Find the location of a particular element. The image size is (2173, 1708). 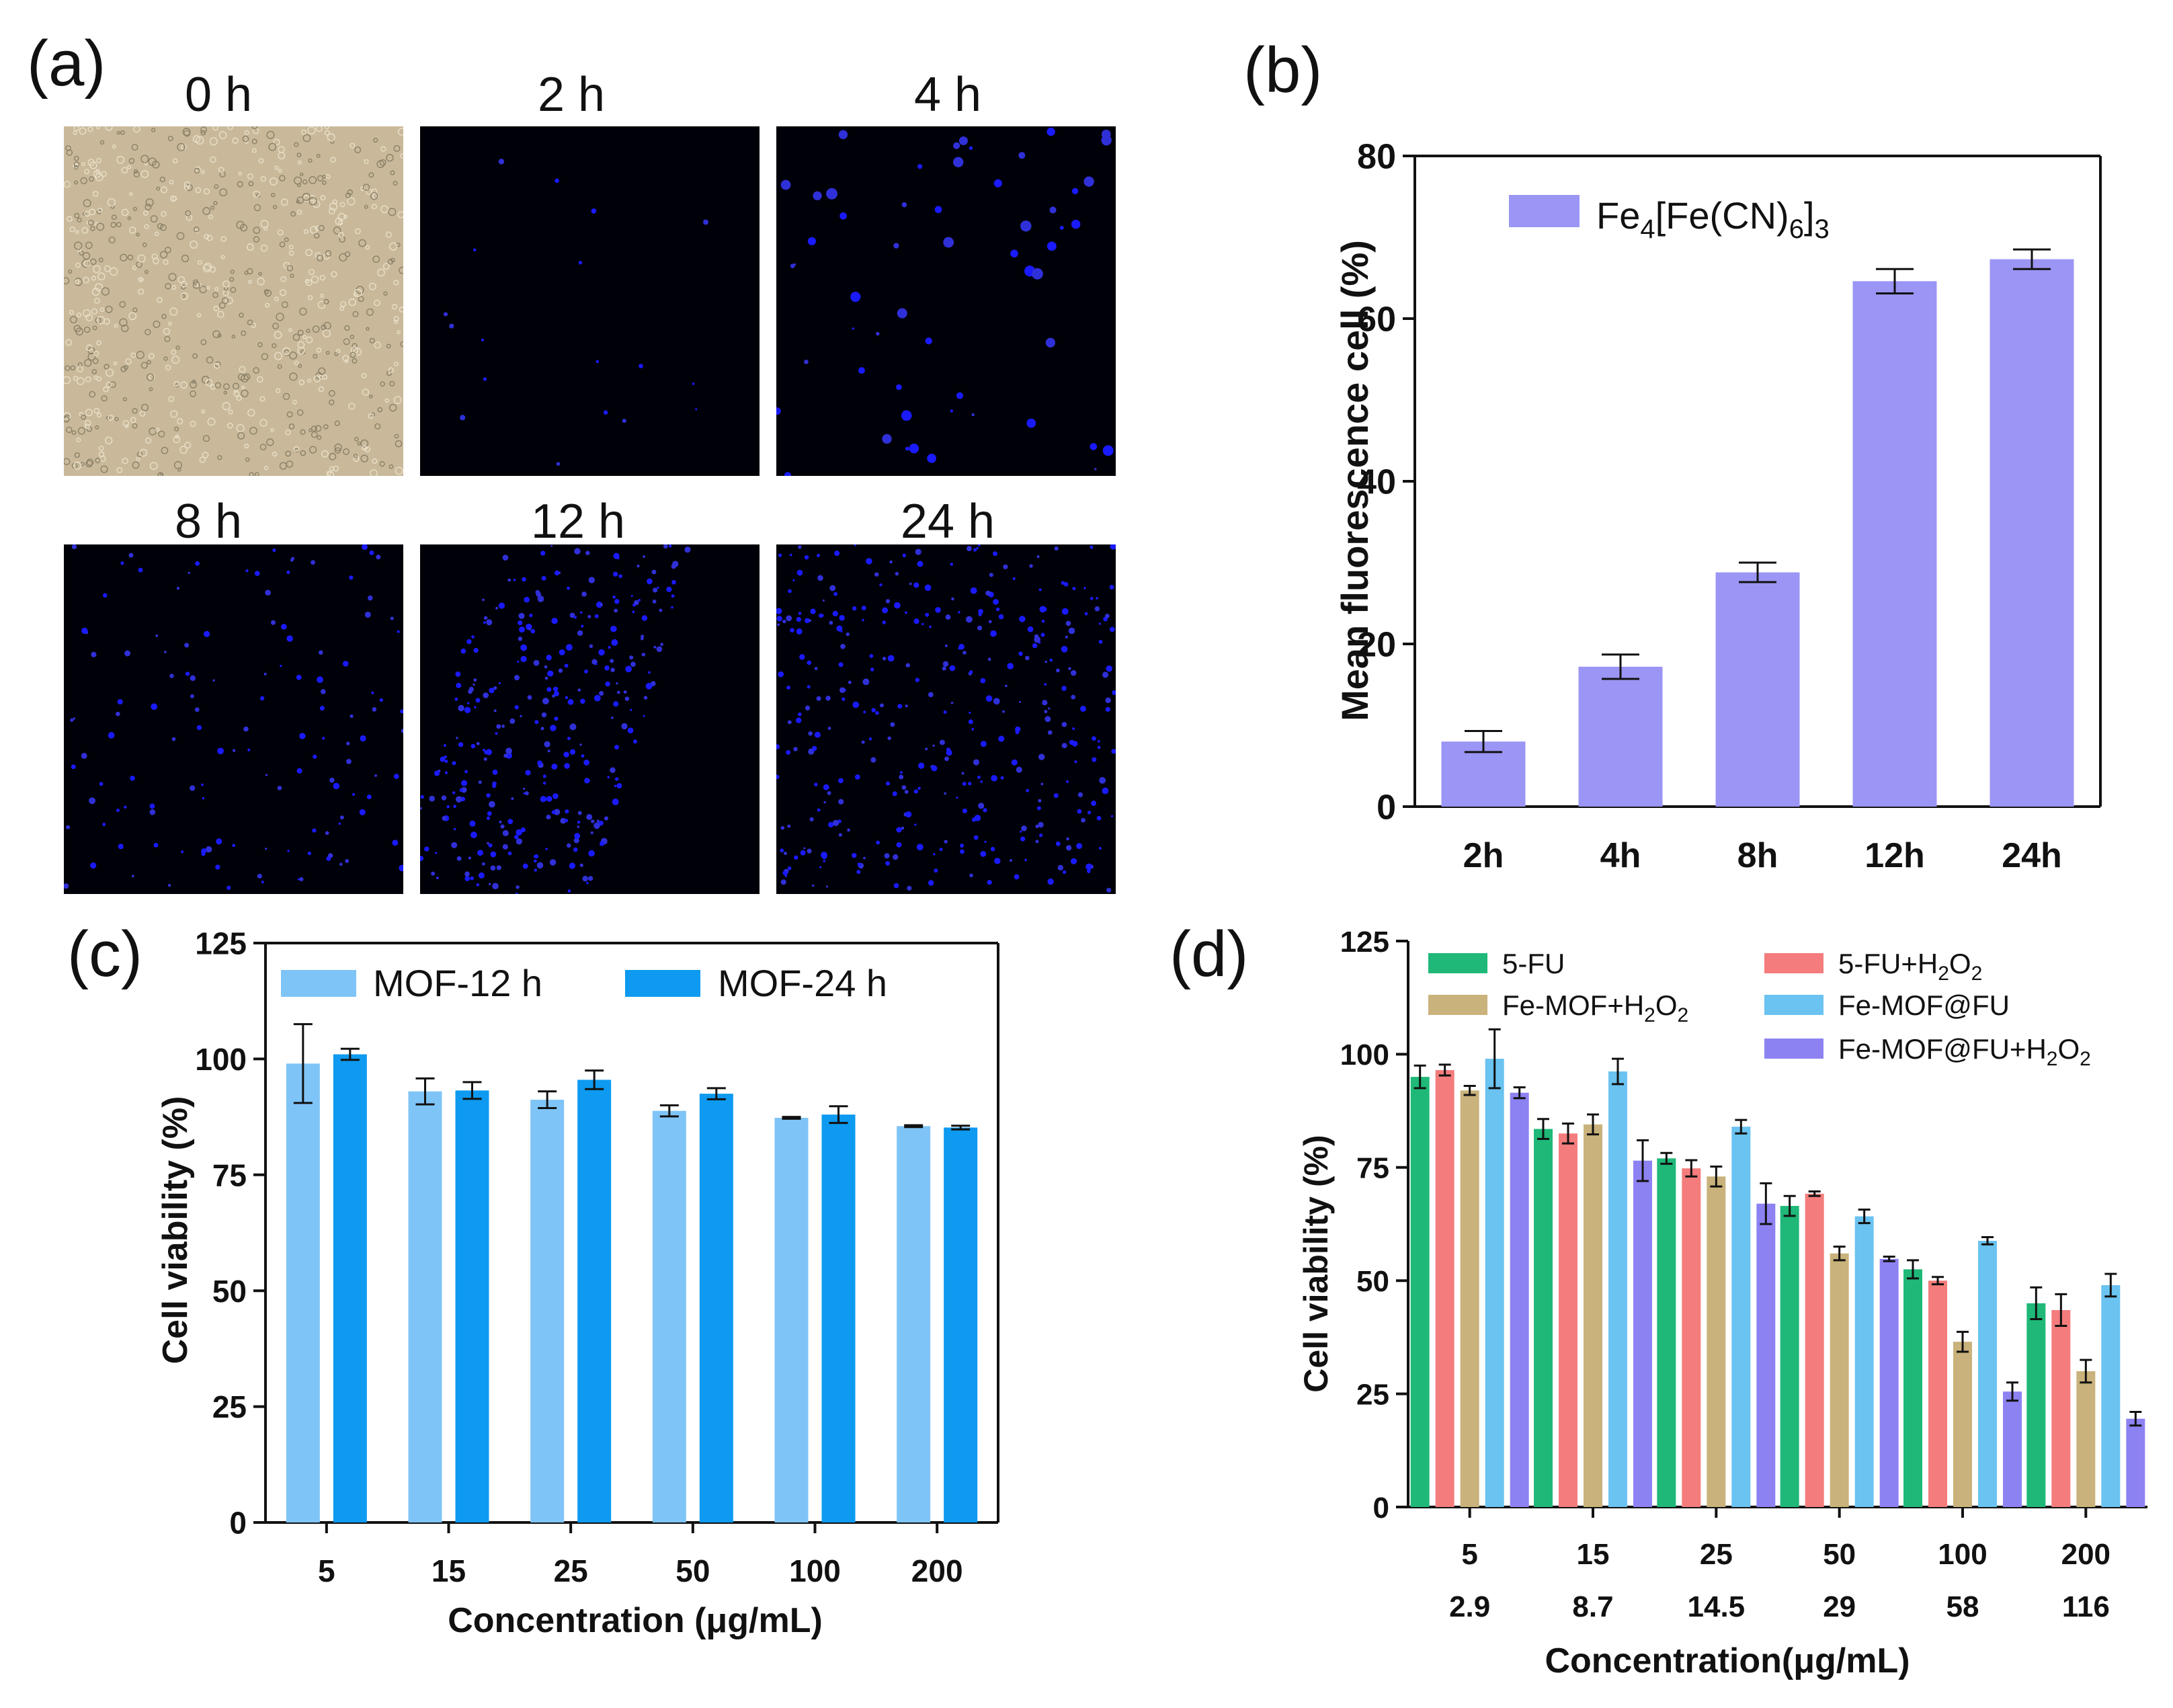

chart-d-xlabel: Concentration(μg/mL) is located at coordinates (1727, 1660).